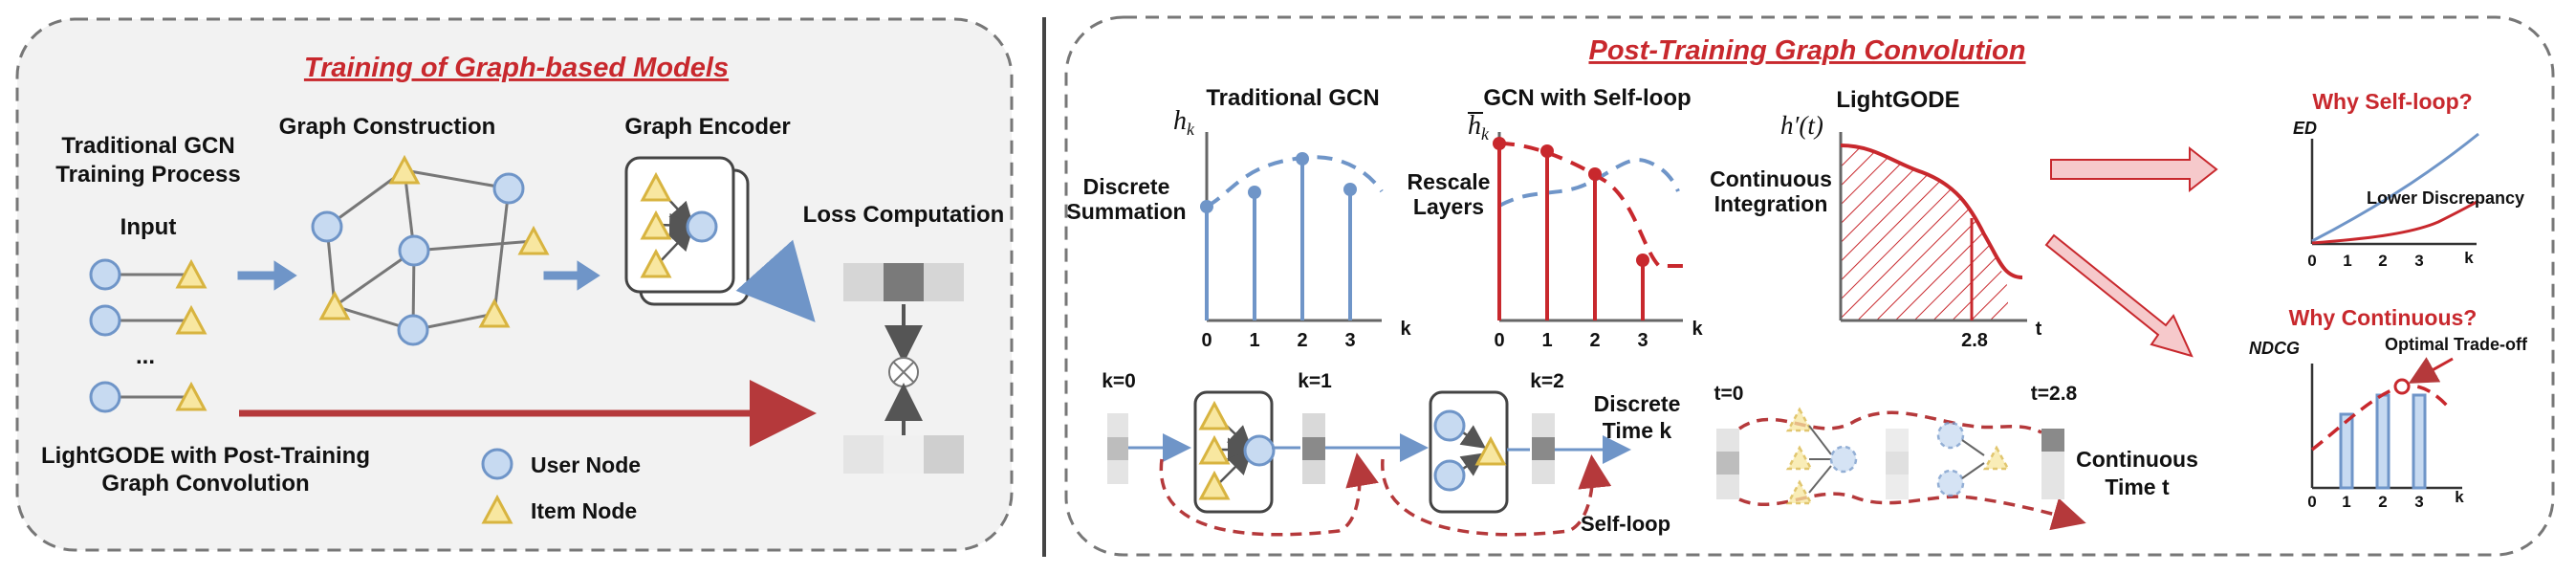 This screenshot has width=2576, height=574. I want to click on gcn-self-loop-plot, so click(1588, 227).